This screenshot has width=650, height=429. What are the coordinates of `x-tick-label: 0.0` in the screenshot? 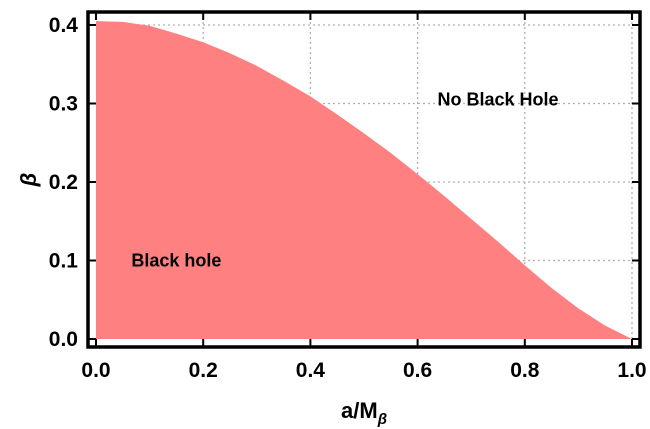 It's located at (95, 370).